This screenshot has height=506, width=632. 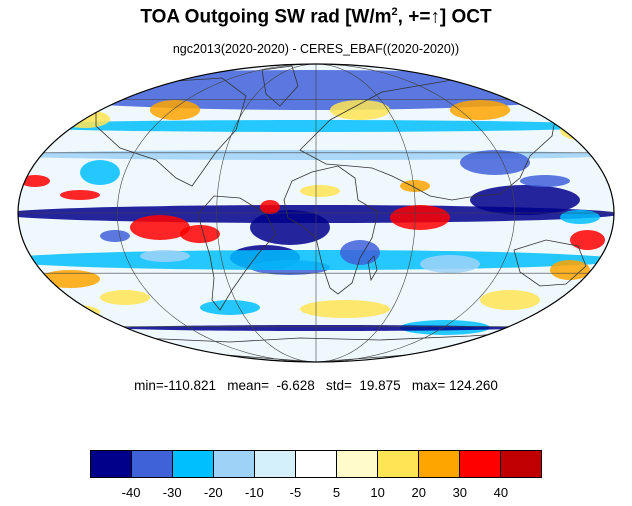 What do you see at coordinates (331, 230) in the screenshot?
I see `coastline-africa` at bounding box center [331, 230].